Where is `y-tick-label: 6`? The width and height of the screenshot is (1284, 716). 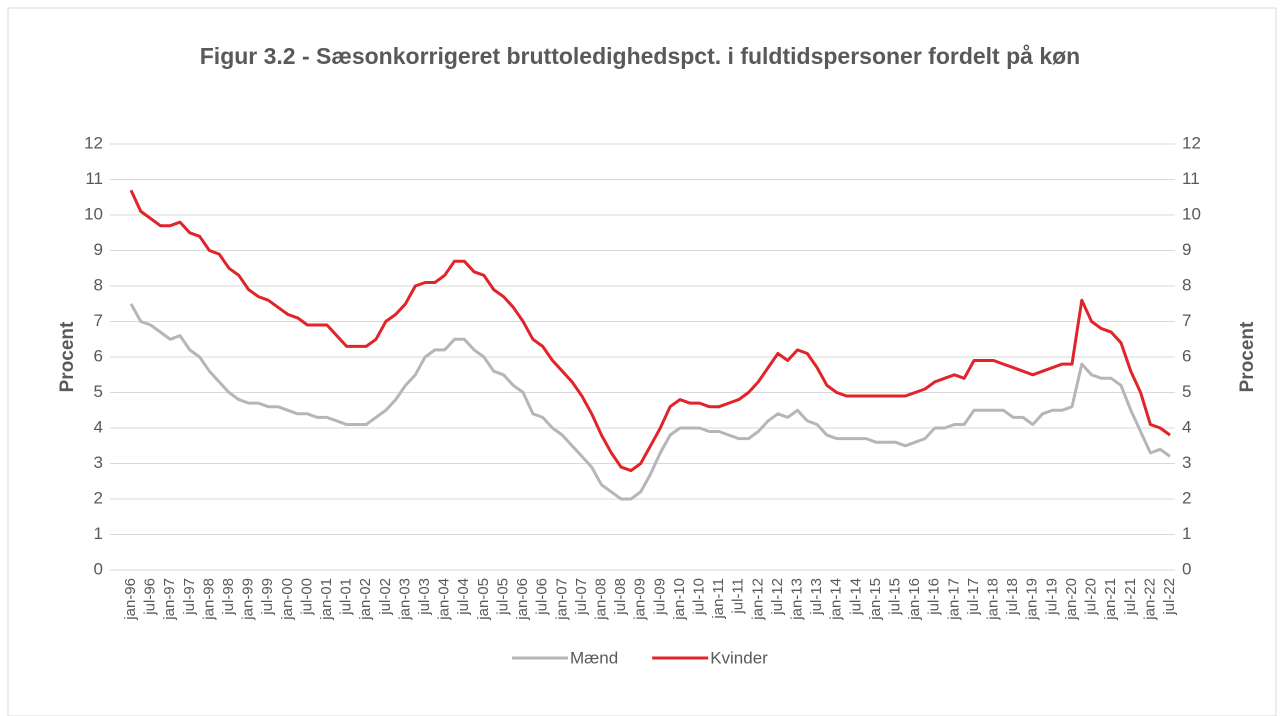
y-tick-label: 6 is located at coordinates (98, 355).